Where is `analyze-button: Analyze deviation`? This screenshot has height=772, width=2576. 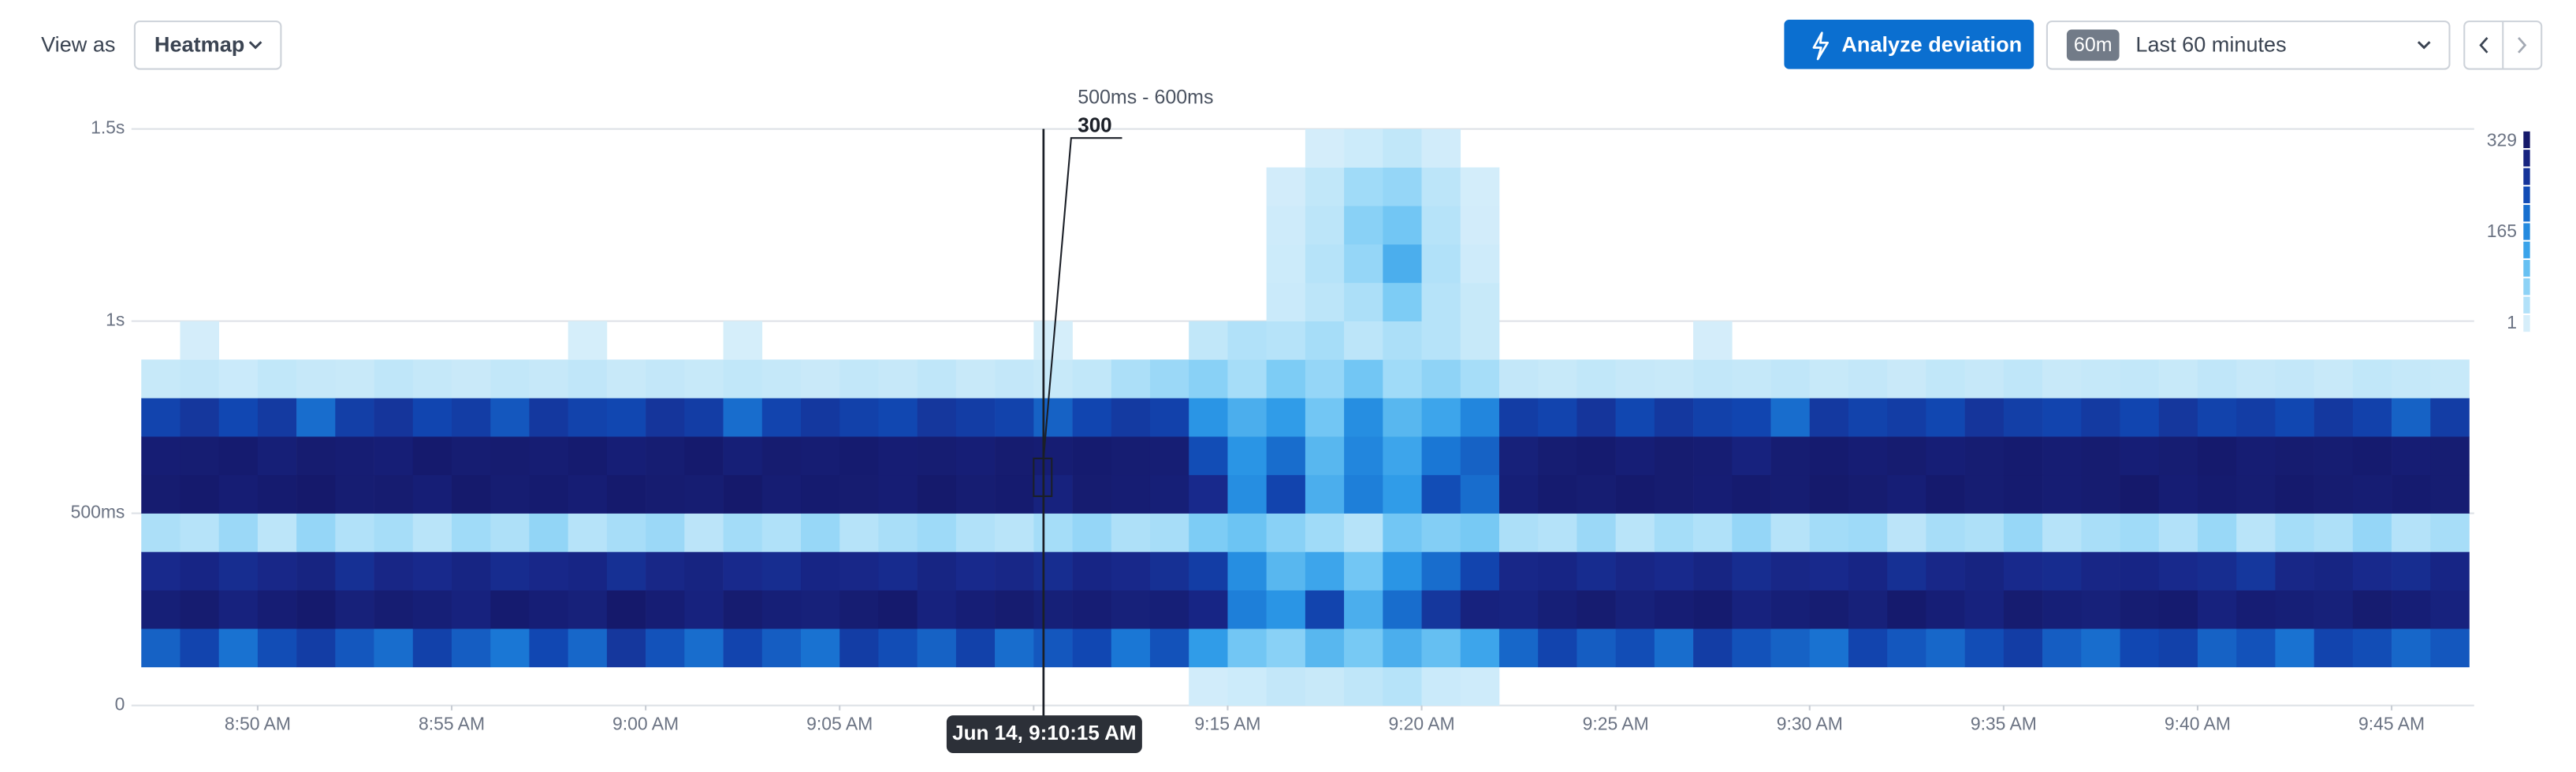
analyze-button: Analyze deviation is located at coordinates (1909, 44).